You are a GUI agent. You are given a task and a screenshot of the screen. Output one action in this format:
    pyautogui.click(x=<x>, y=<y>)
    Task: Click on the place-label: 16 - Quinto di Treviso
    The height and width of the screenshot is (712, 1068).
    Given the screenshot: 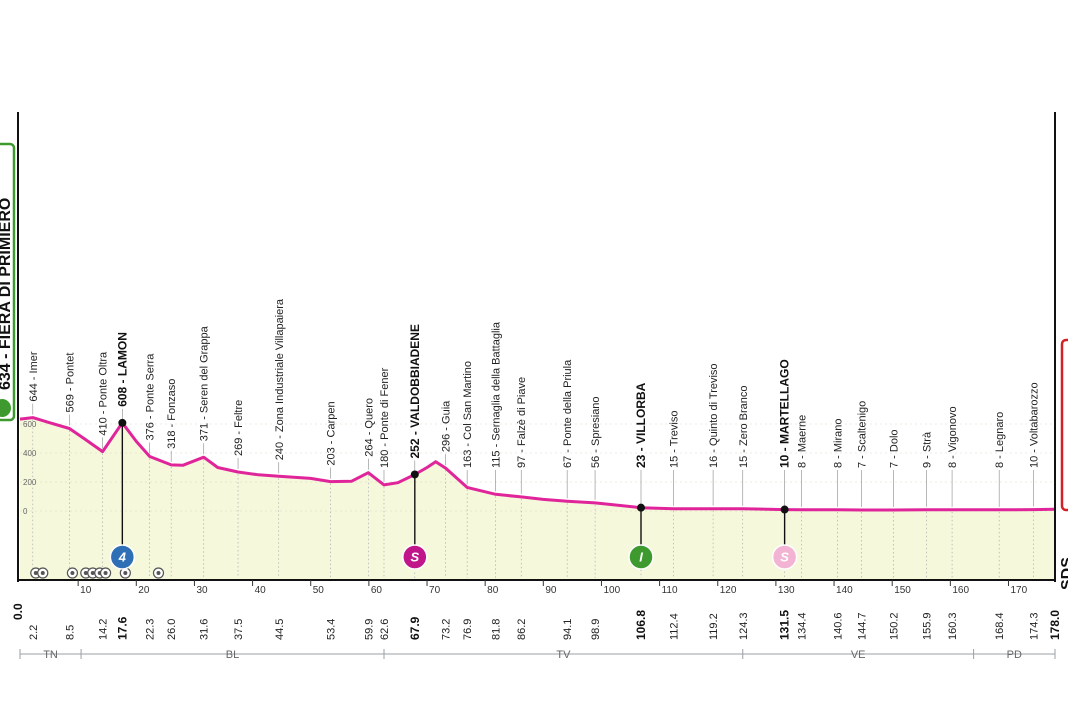 What is the action you would take?
    pyautogui.click(x=714, y=415)
    